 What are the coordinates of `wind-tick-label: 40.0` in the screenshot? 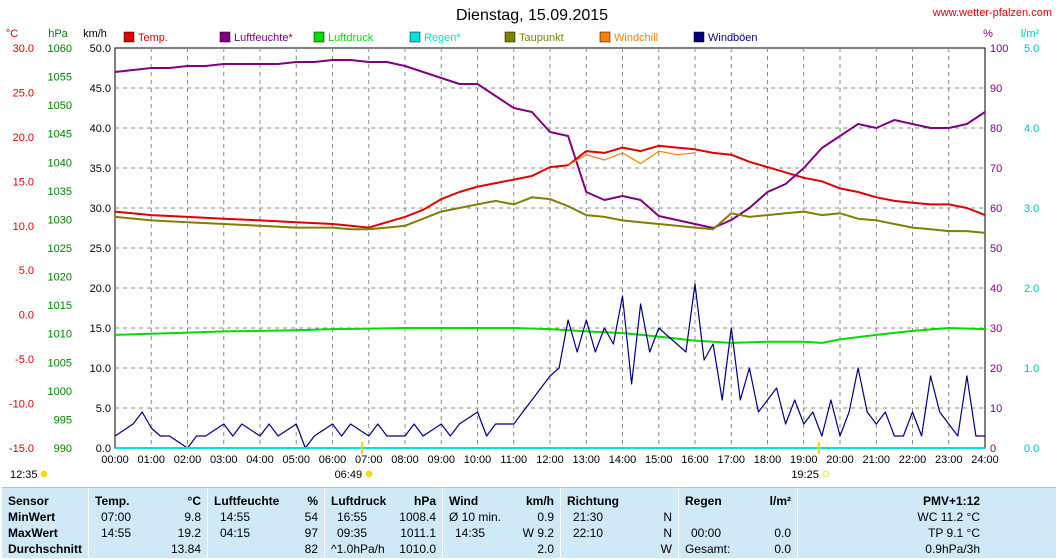 It's located at (100, 129).